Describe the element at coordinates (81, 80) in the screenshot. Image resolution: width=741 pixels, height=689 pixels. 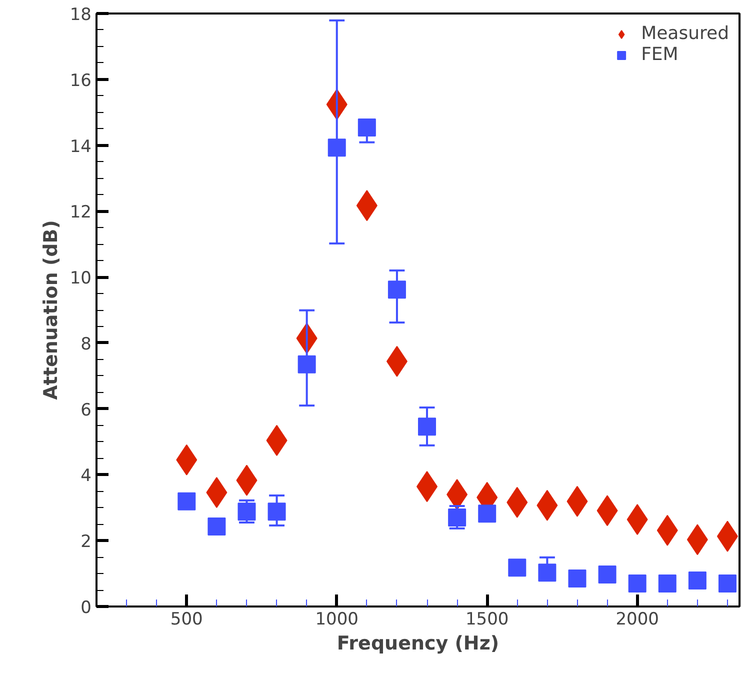
I see `y-tick-label: 16` at that location.